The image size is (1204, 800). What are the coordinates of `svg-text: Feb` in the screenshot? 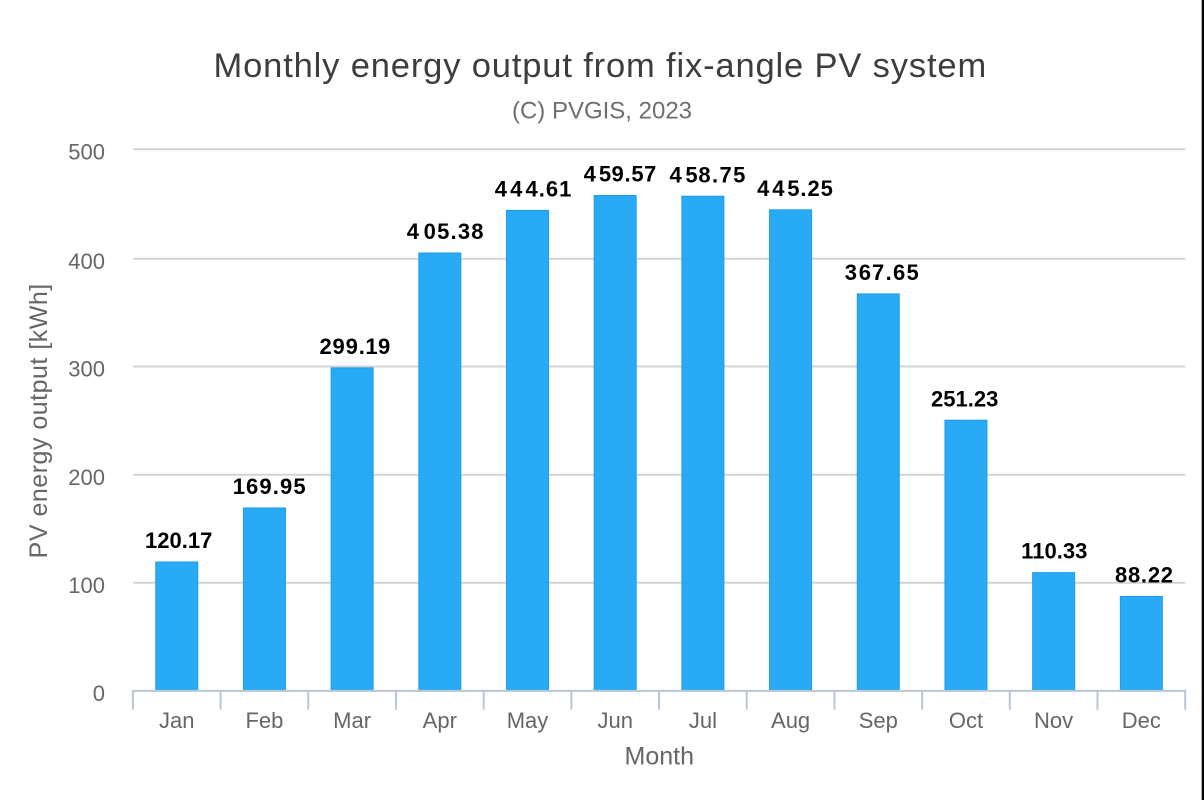 It's located at (264, 720).